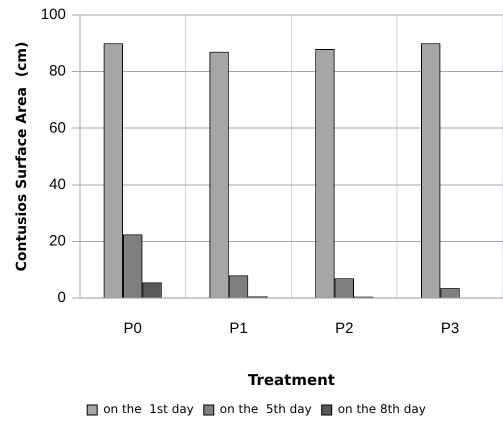 The height and width of the screenshot is (436, 503). What do you see at coordinates (57, 184) in the screenshot?
I see `y-tick-label: 40` at bounding box center [57, 184].